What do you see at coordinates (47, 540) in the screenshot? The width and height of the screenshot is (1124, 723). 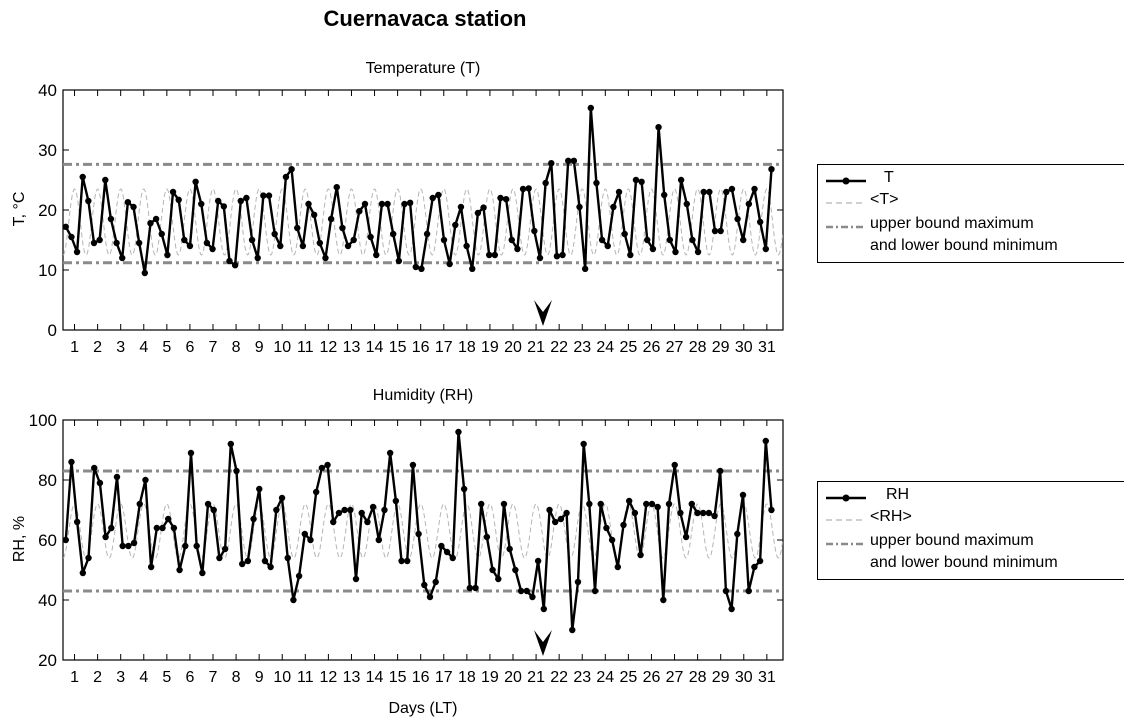 I see `humidity-y-tick-label: 60` at bounding box center [47, 540].